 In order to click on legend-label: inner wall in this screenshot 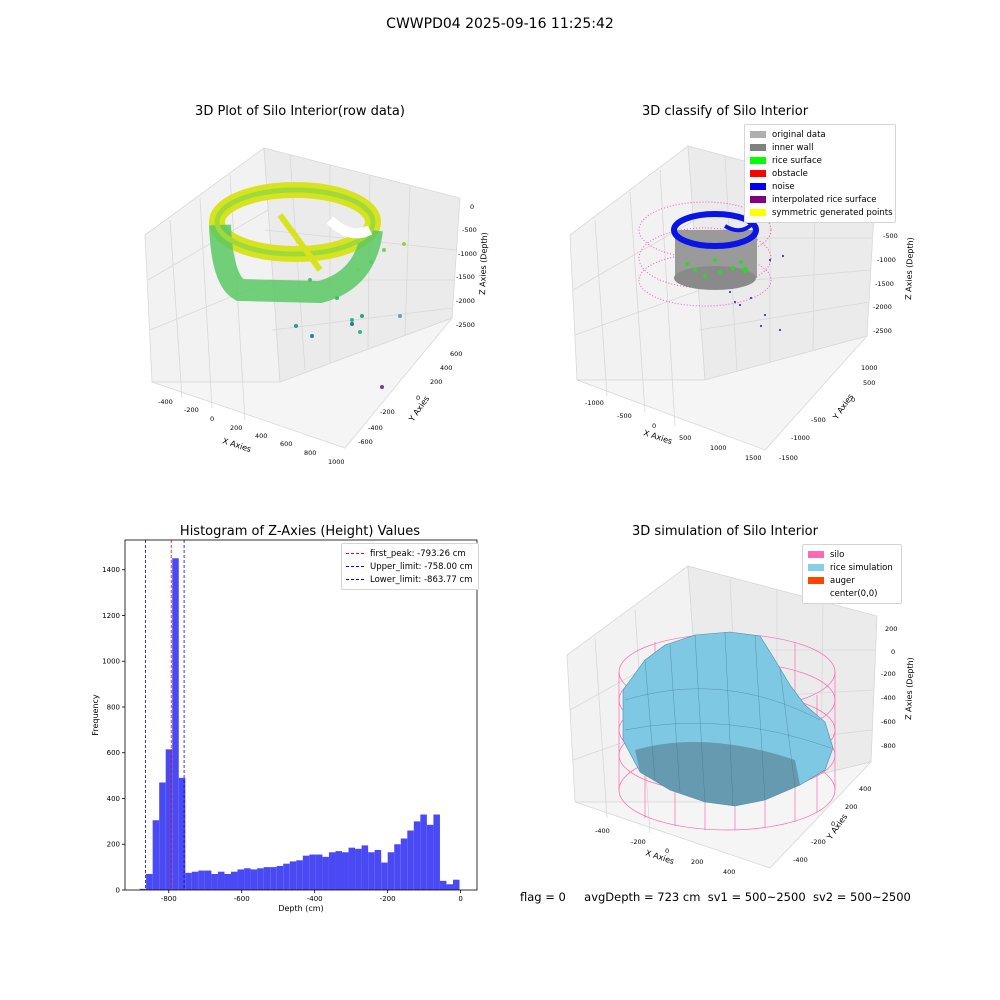, I will do `click(793, 147)`.